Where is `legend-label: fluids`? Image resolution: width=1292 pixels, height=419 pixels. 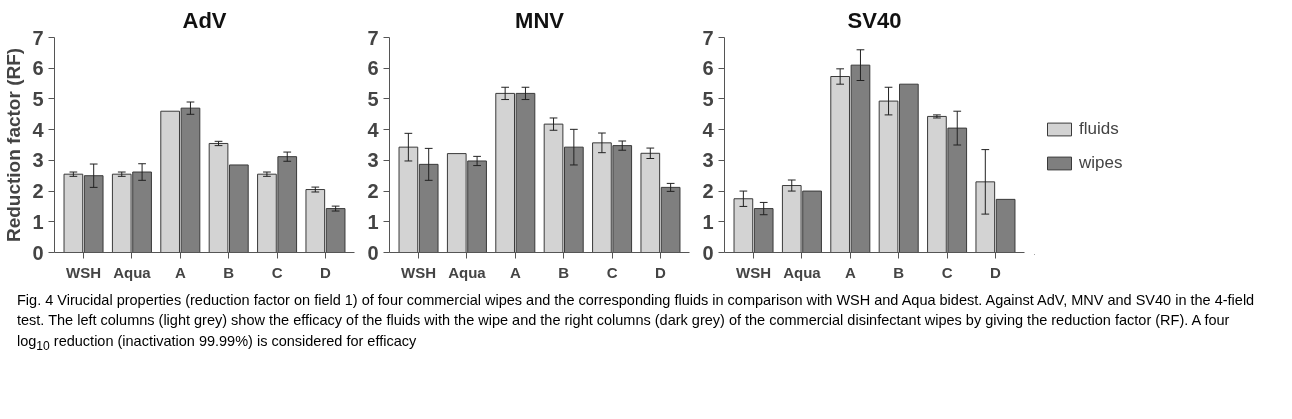 legend-label: fluids is located at coordinates (1099, 128).